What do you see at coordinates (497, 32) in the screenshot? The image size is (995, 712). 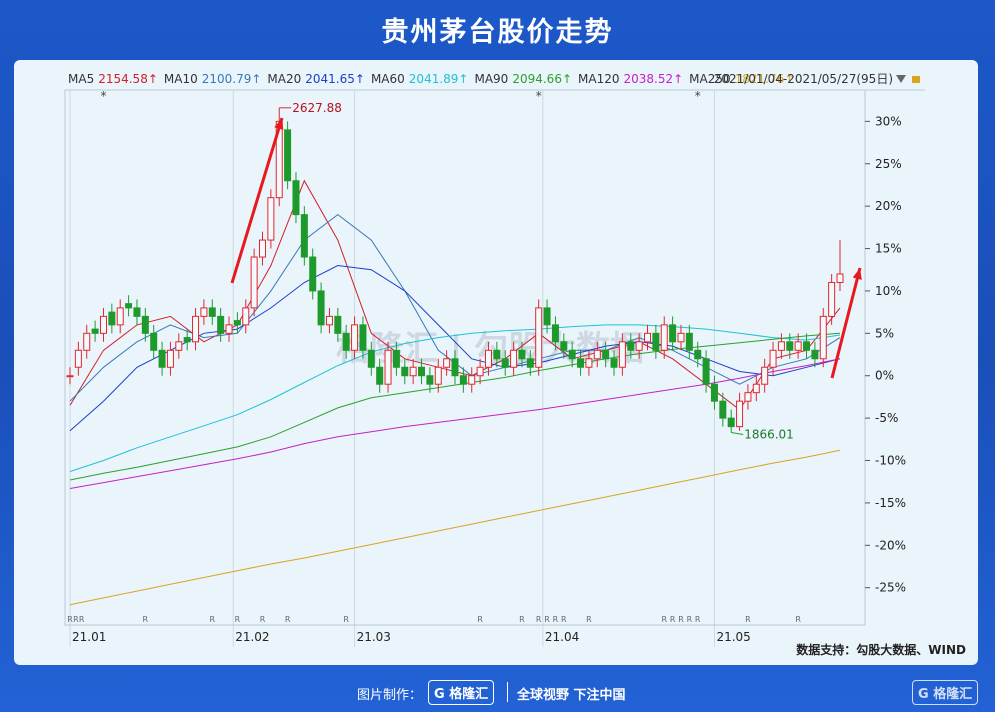 I see `title: 贵州茅台股价走势` at bounding box center [497, 32].